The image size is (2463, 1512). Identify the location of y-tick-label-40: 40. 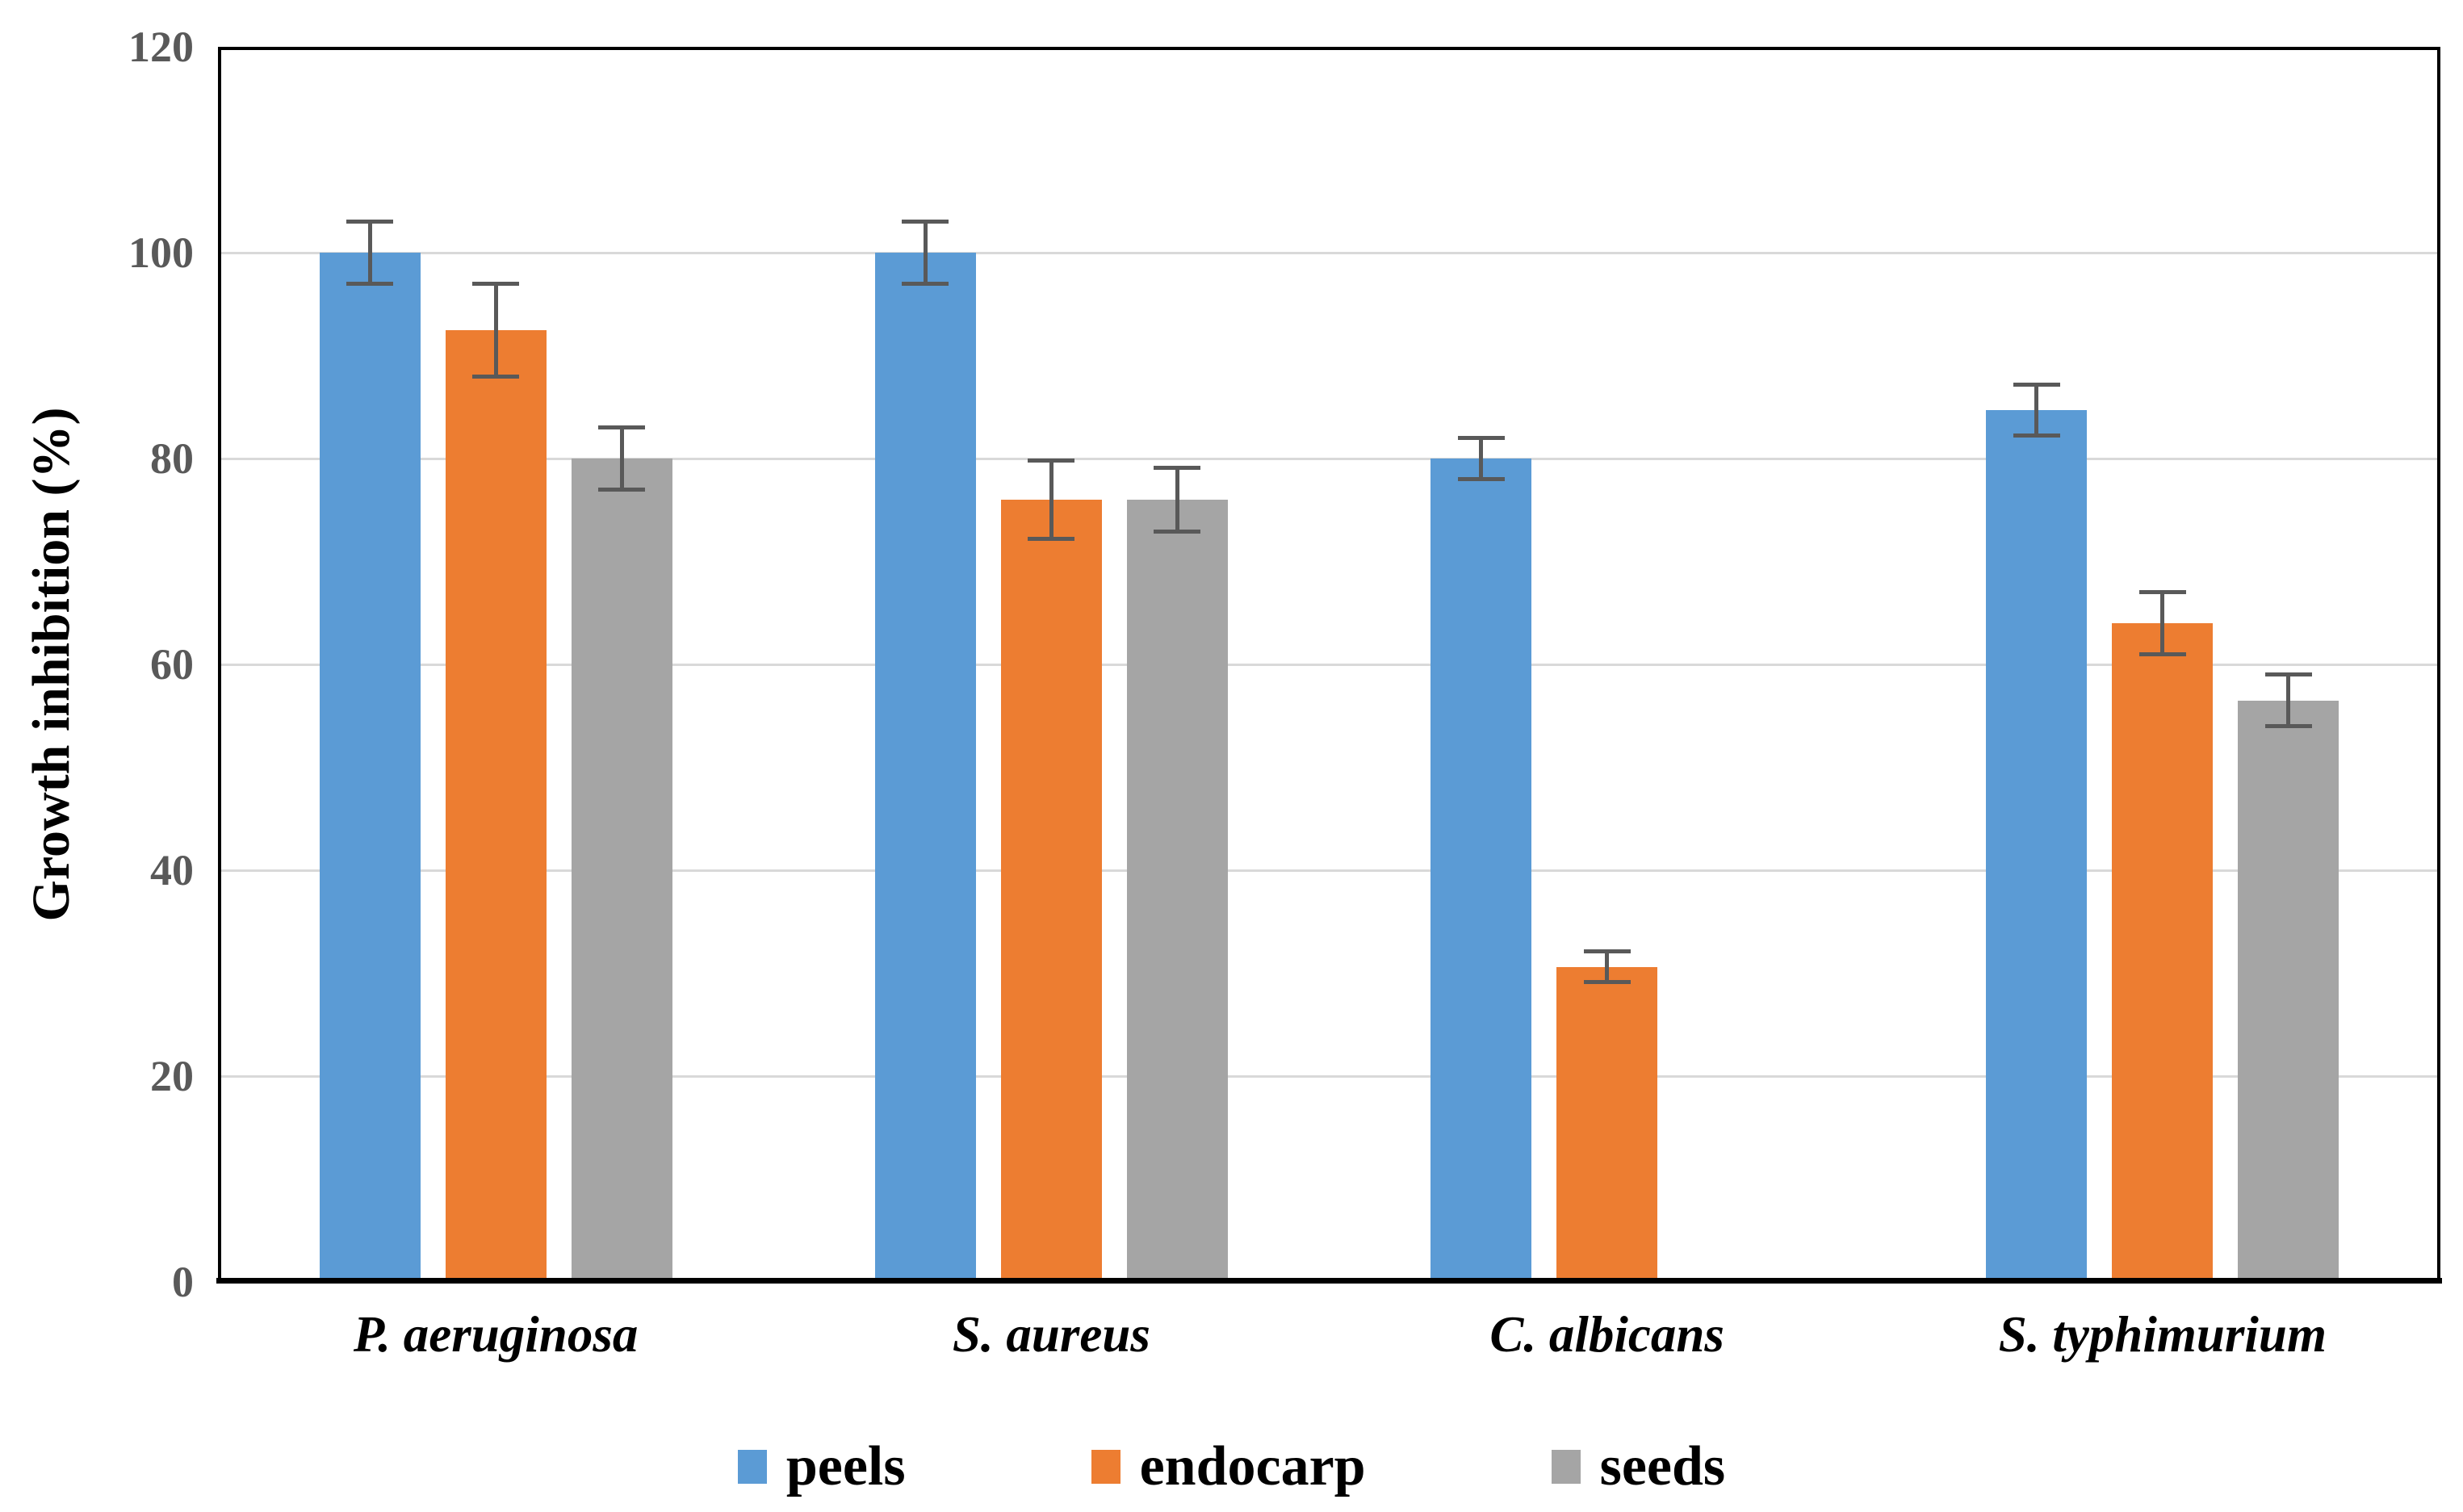
(172, 870).